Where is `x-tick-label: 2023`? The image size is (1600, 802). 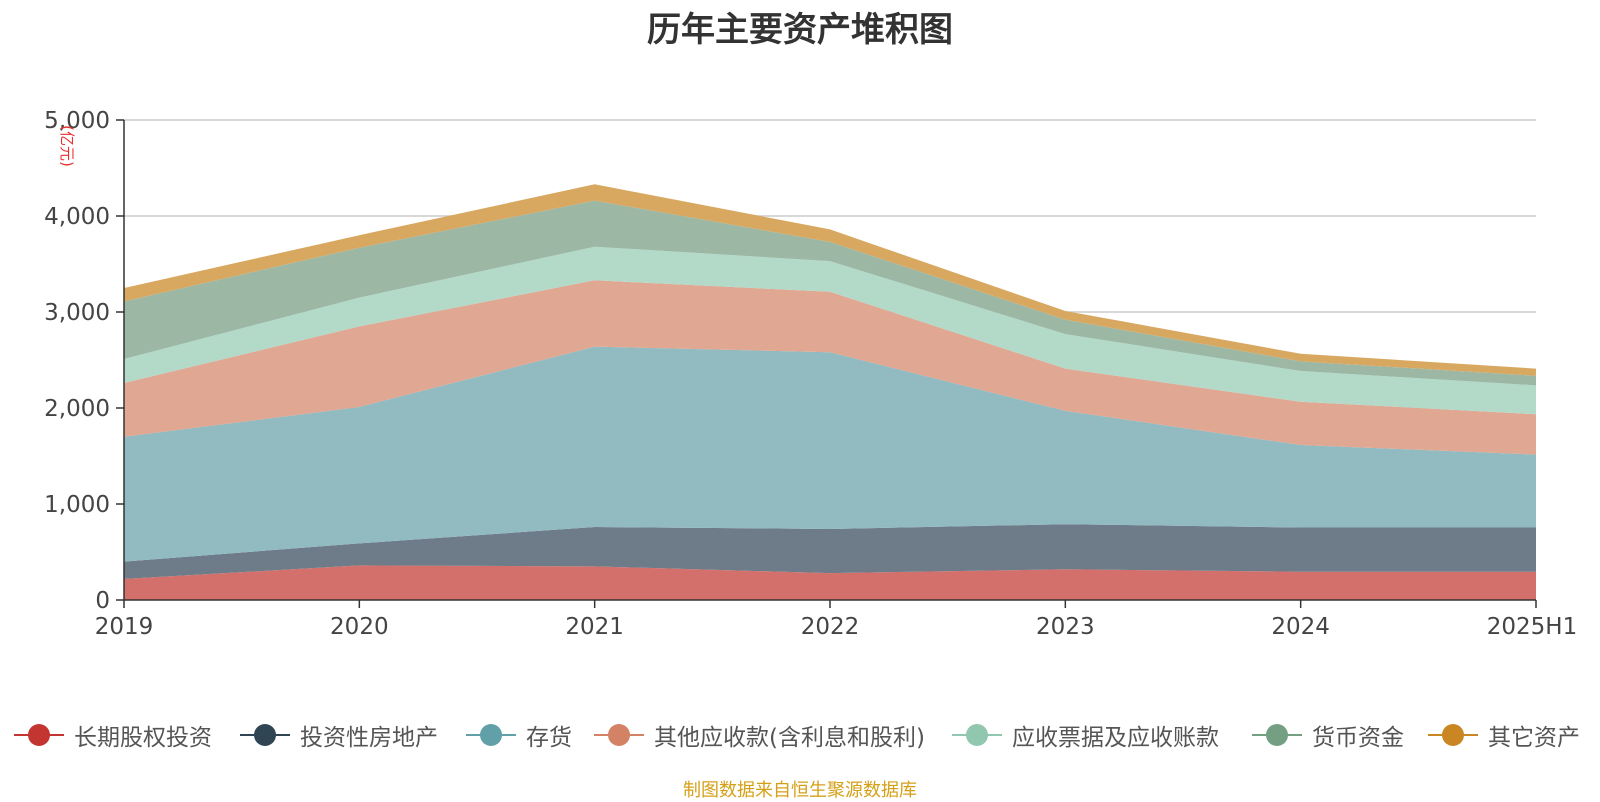 x-tick-label: 2023 is located at coordinates (1065, 627).